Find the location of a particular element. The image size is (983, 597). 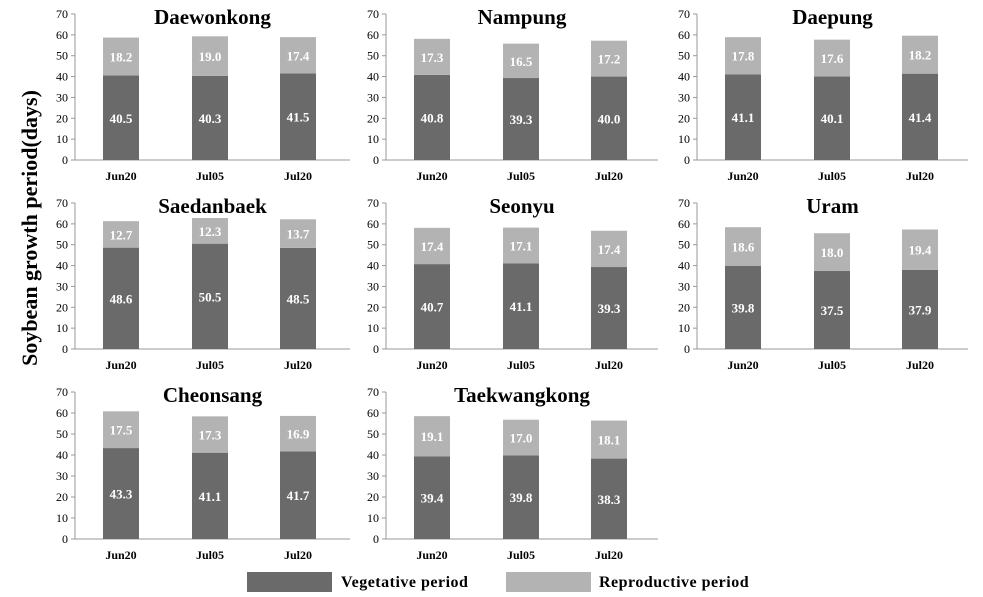

y-tick-label: 50 is located at coordinates (373, 434).